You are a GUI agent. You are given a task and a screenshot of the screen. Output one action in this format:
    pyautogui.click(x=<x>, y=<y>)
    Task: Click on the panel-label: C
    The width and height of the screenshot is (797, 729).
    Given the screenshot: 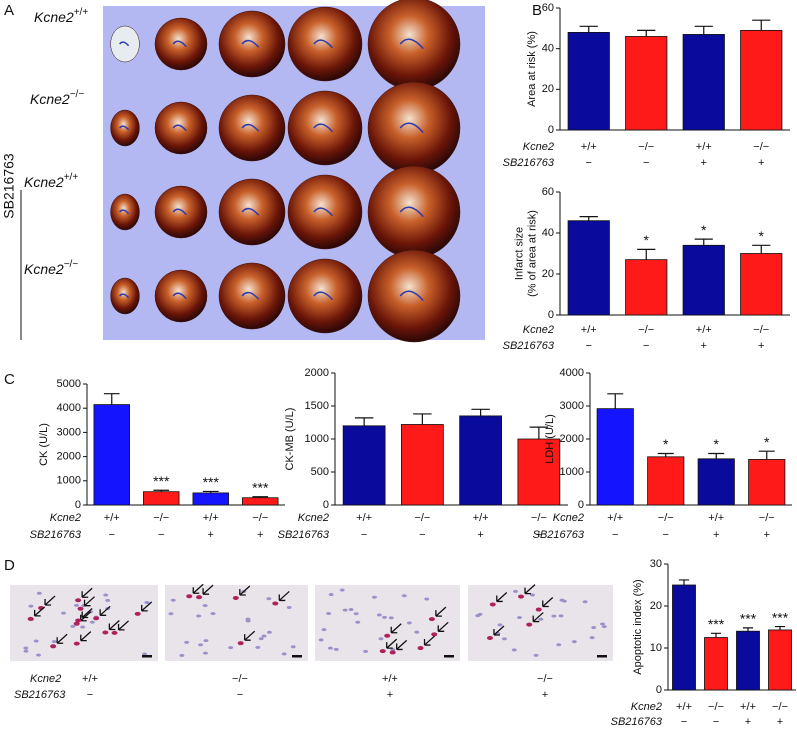 What is the action you would take?
    pyautogui.click(x=9, y=379)
    